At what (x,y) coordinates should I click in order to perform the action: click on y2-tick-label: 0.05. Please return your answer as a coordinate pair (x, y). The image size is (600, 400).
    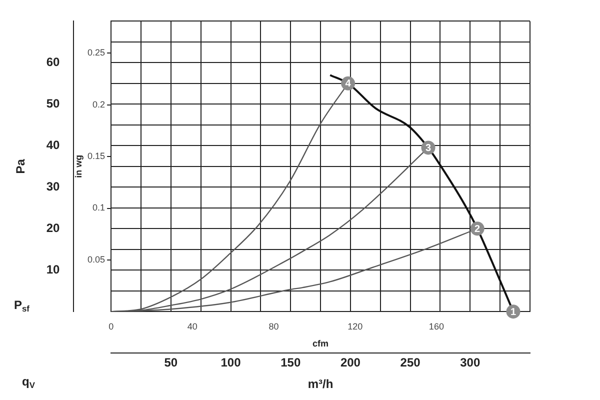
    Looking at the image, I should click on (97, 259).